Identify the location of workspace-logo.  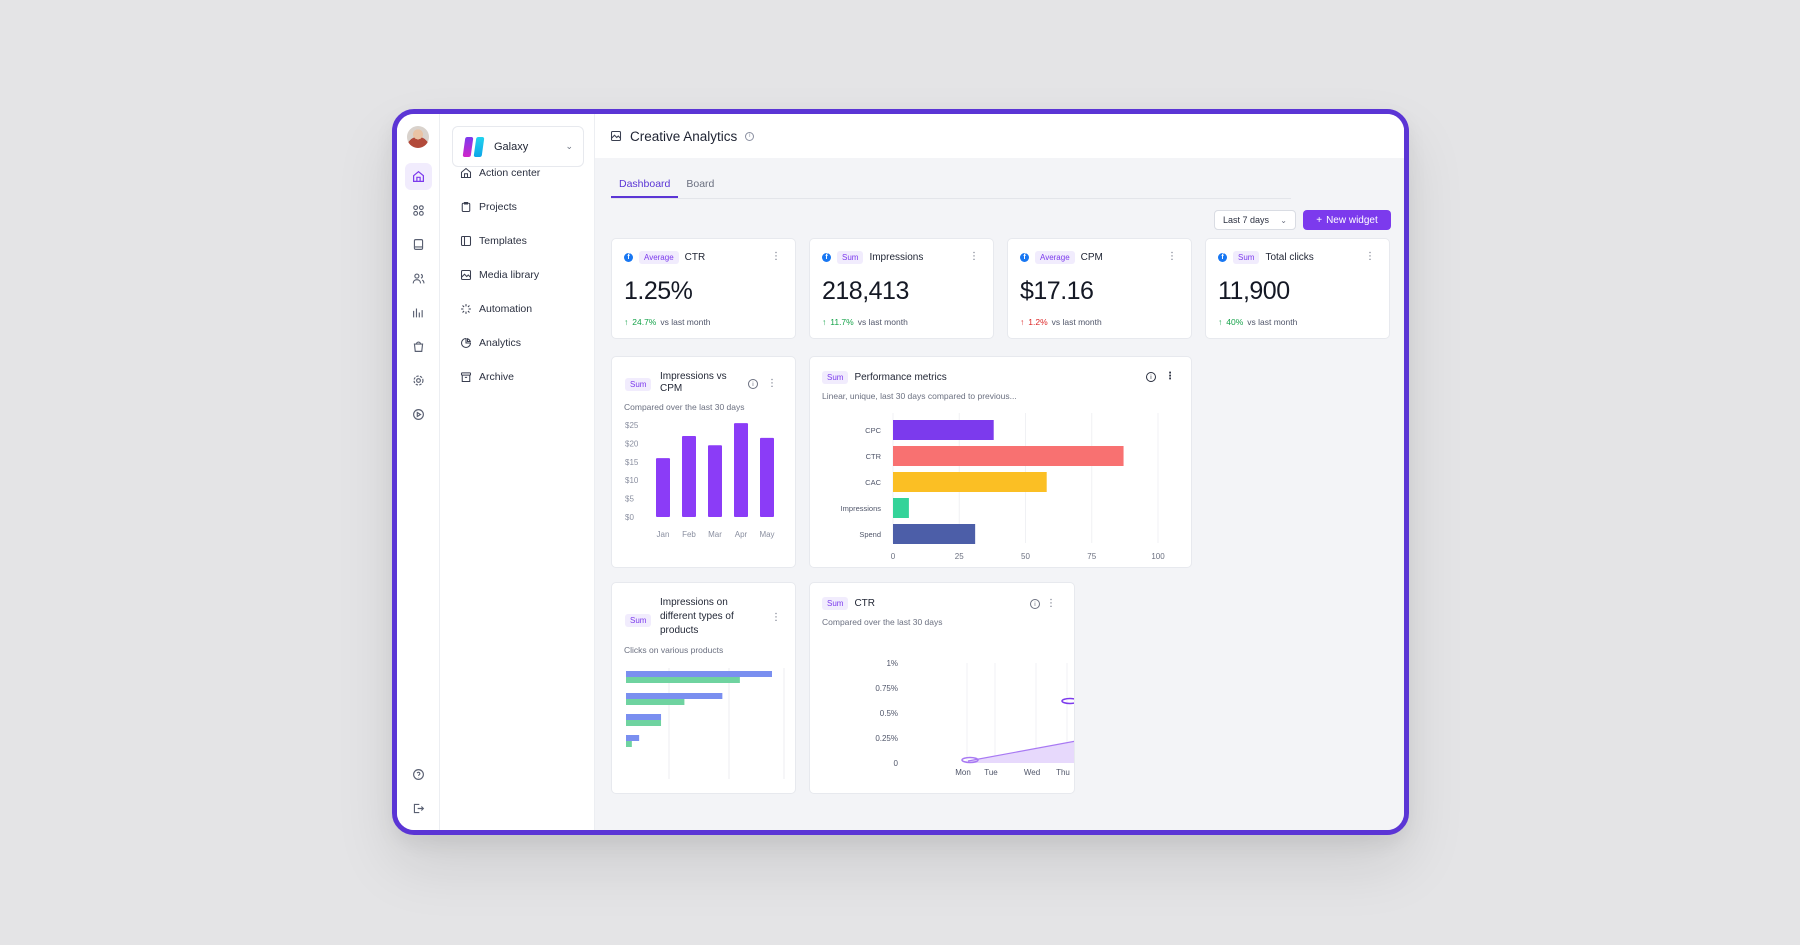
(473, 147).